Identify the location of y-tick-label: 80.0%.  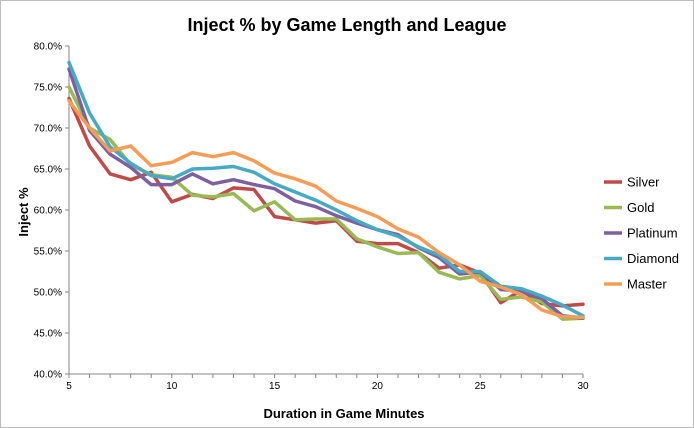
(48, 47).